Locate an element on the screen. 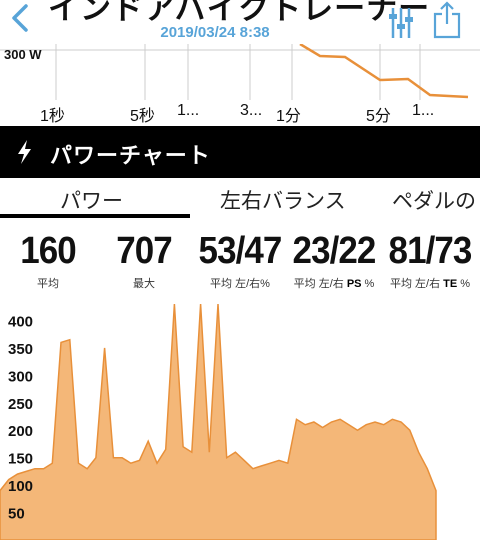 This screenshot has width=480, height=540. mini-tick: 5秒 is located at coordinates (142, 116).